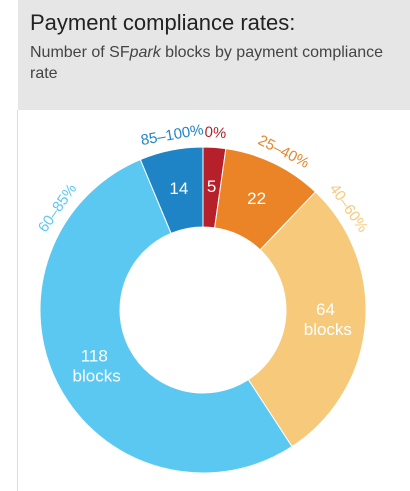 Image resolution: width=410 pixels, height=491 pixels. I want to click on data-label: 14, so click(178, 188).